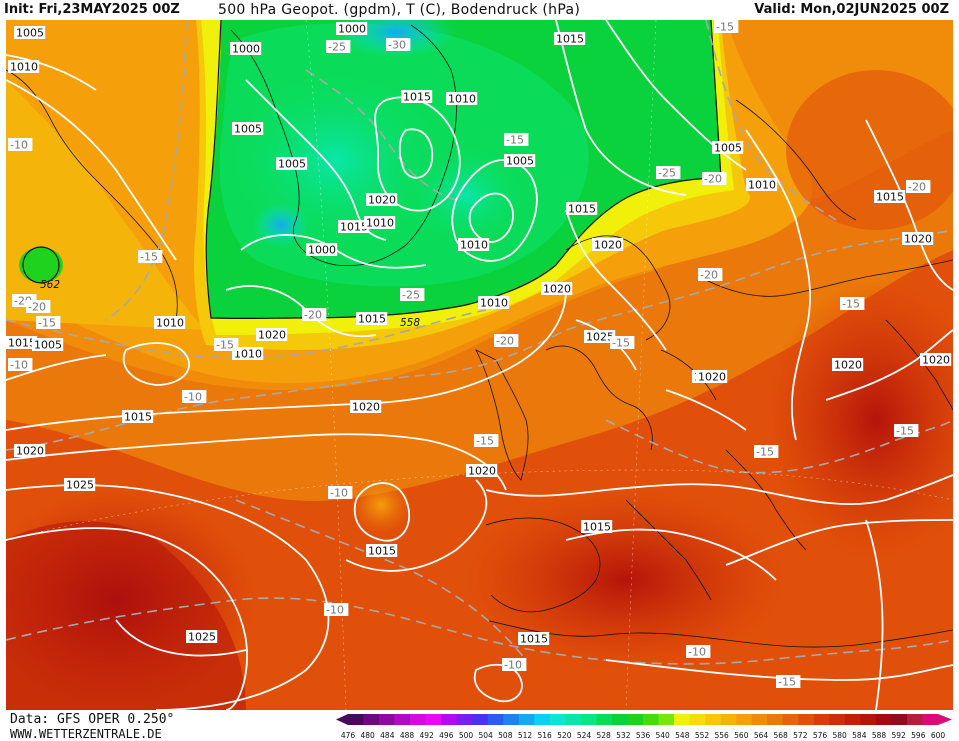  I want to click on scale-level-label: 500, so click(466, 735).